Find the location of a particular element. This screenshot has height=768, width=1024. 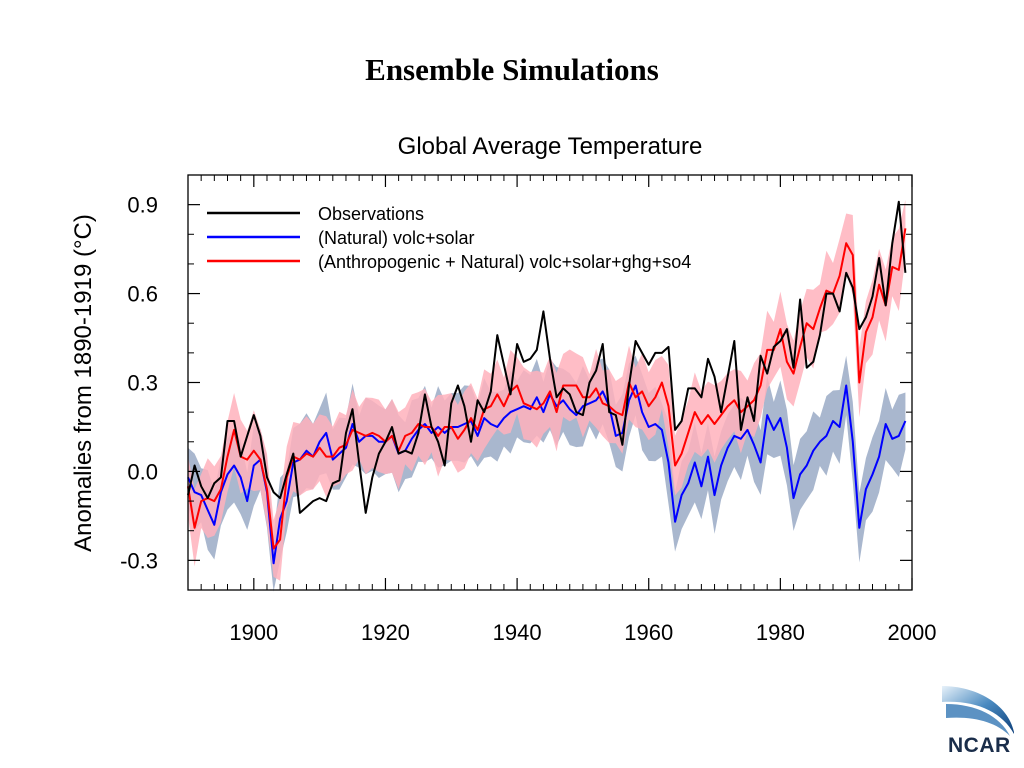

logo-text: NCAR is located at coordinates (979, 745).